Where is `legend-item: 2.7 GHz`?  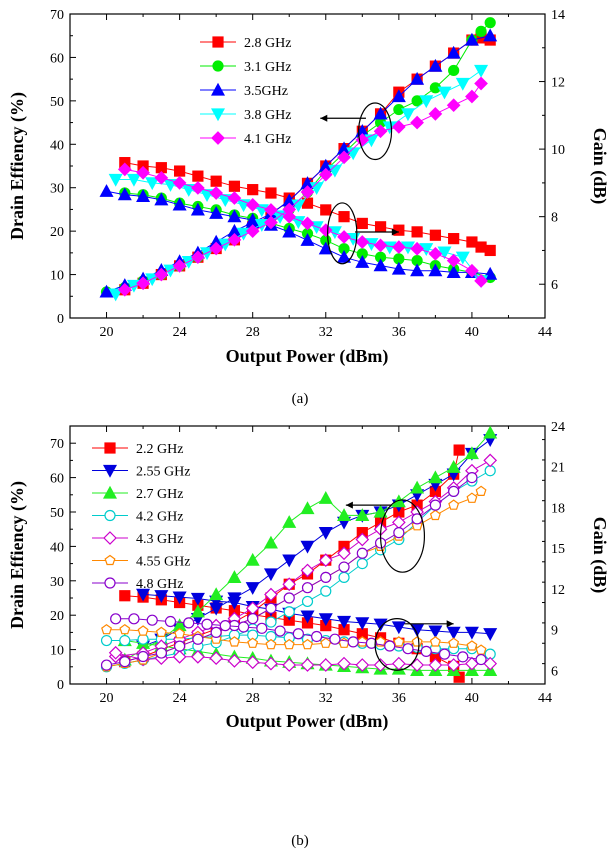 legend-item: 2.7 GHz is located at coordinates (137, 493).